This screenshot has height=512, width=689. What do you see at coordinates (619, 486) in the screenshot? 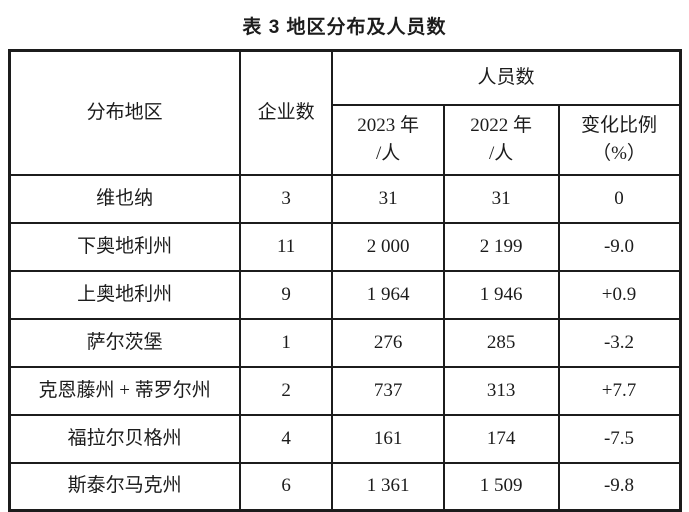
I see `change-cell: -9.8` at bounding box center [619, 486].